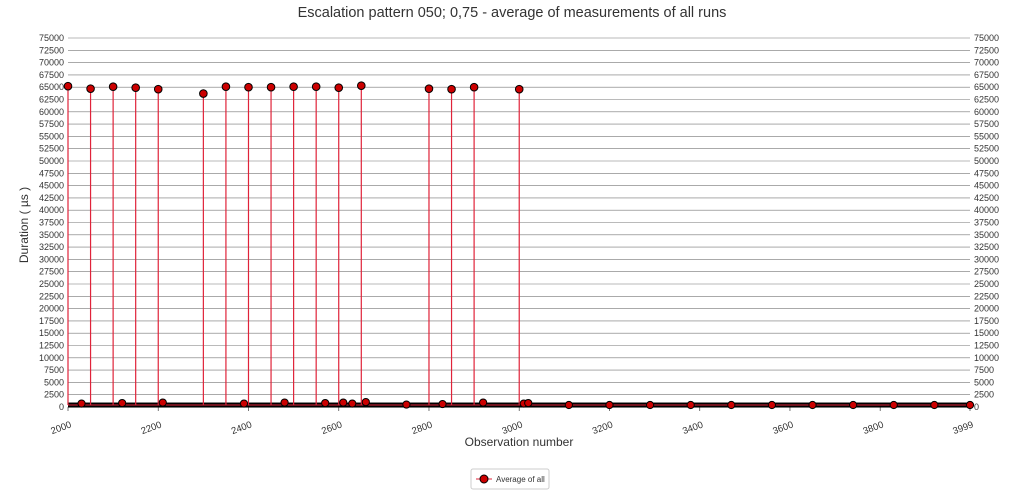 The width and height of the screenshot is (1024, 498). Describe the element at coordinates (51, 63) in the screenshot. I see `y-tick-label-left: 70000` at that location.